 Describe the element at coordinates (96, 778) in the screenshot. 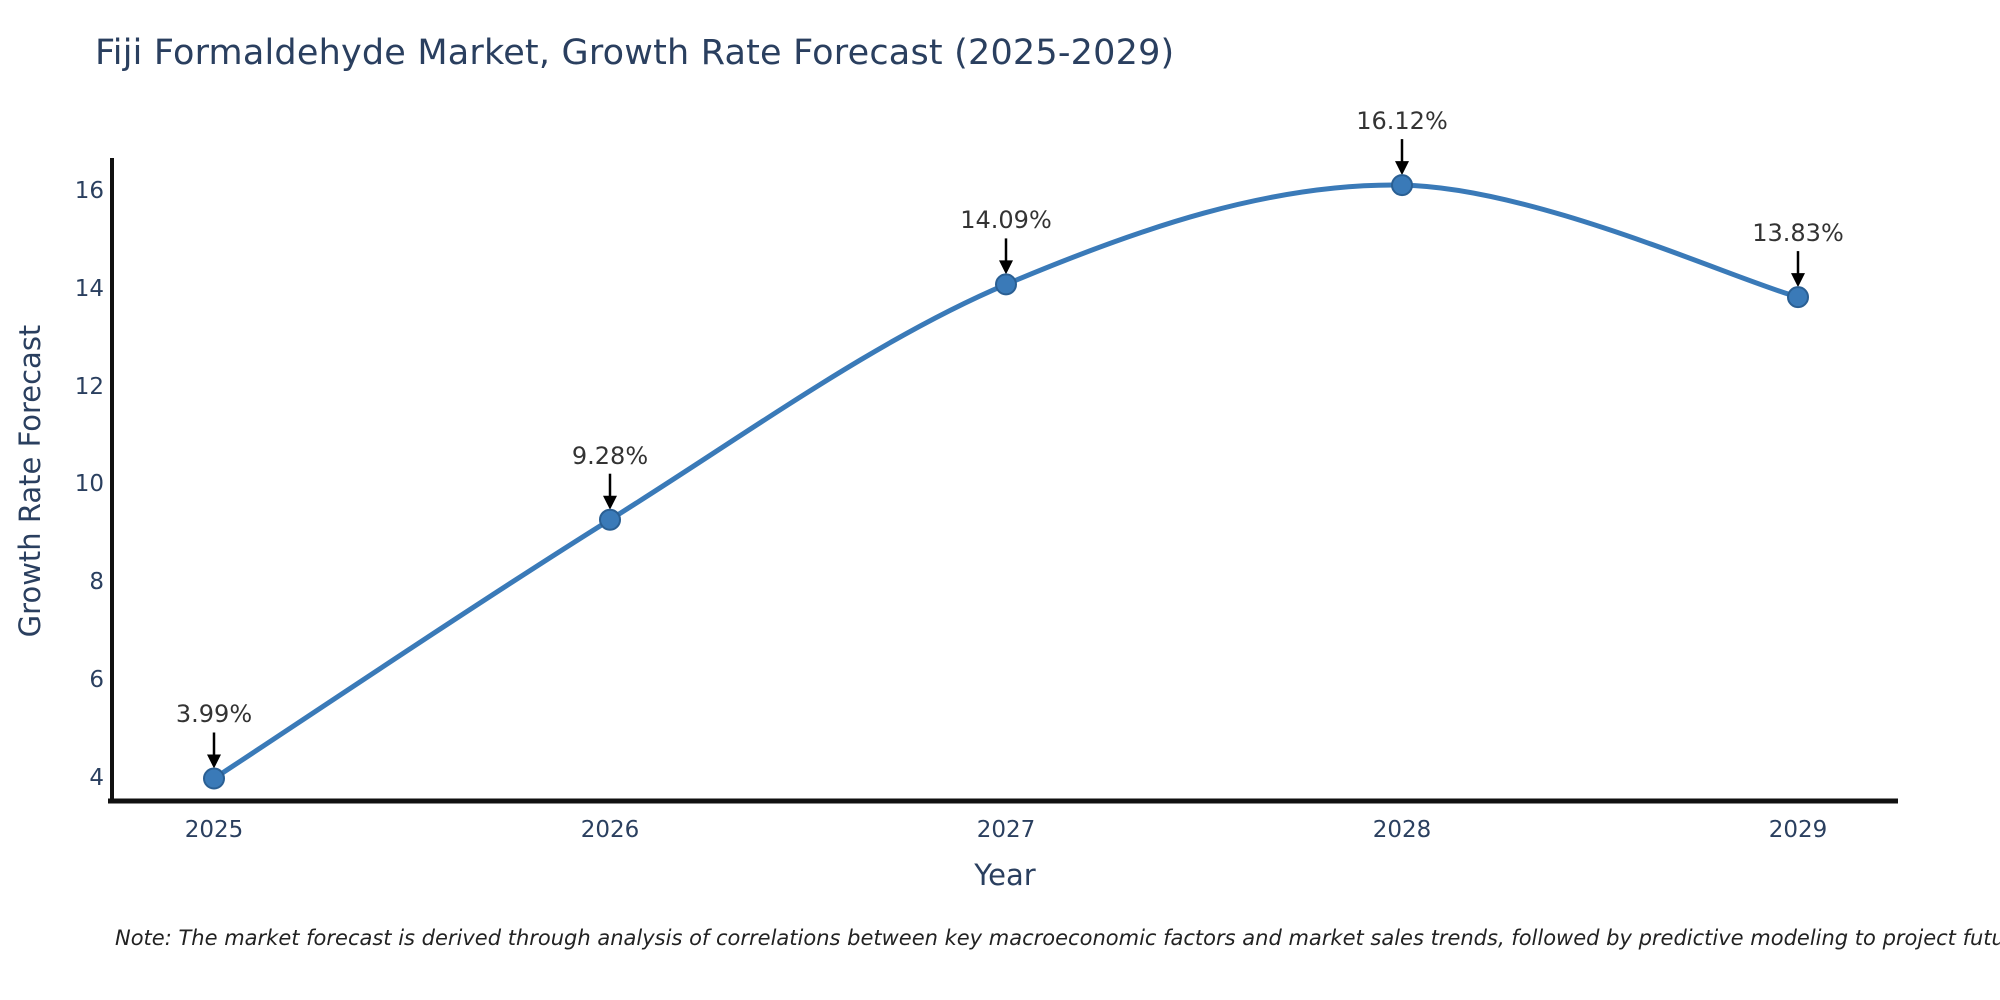

I see `y-tick-label-4: 4` at that location.